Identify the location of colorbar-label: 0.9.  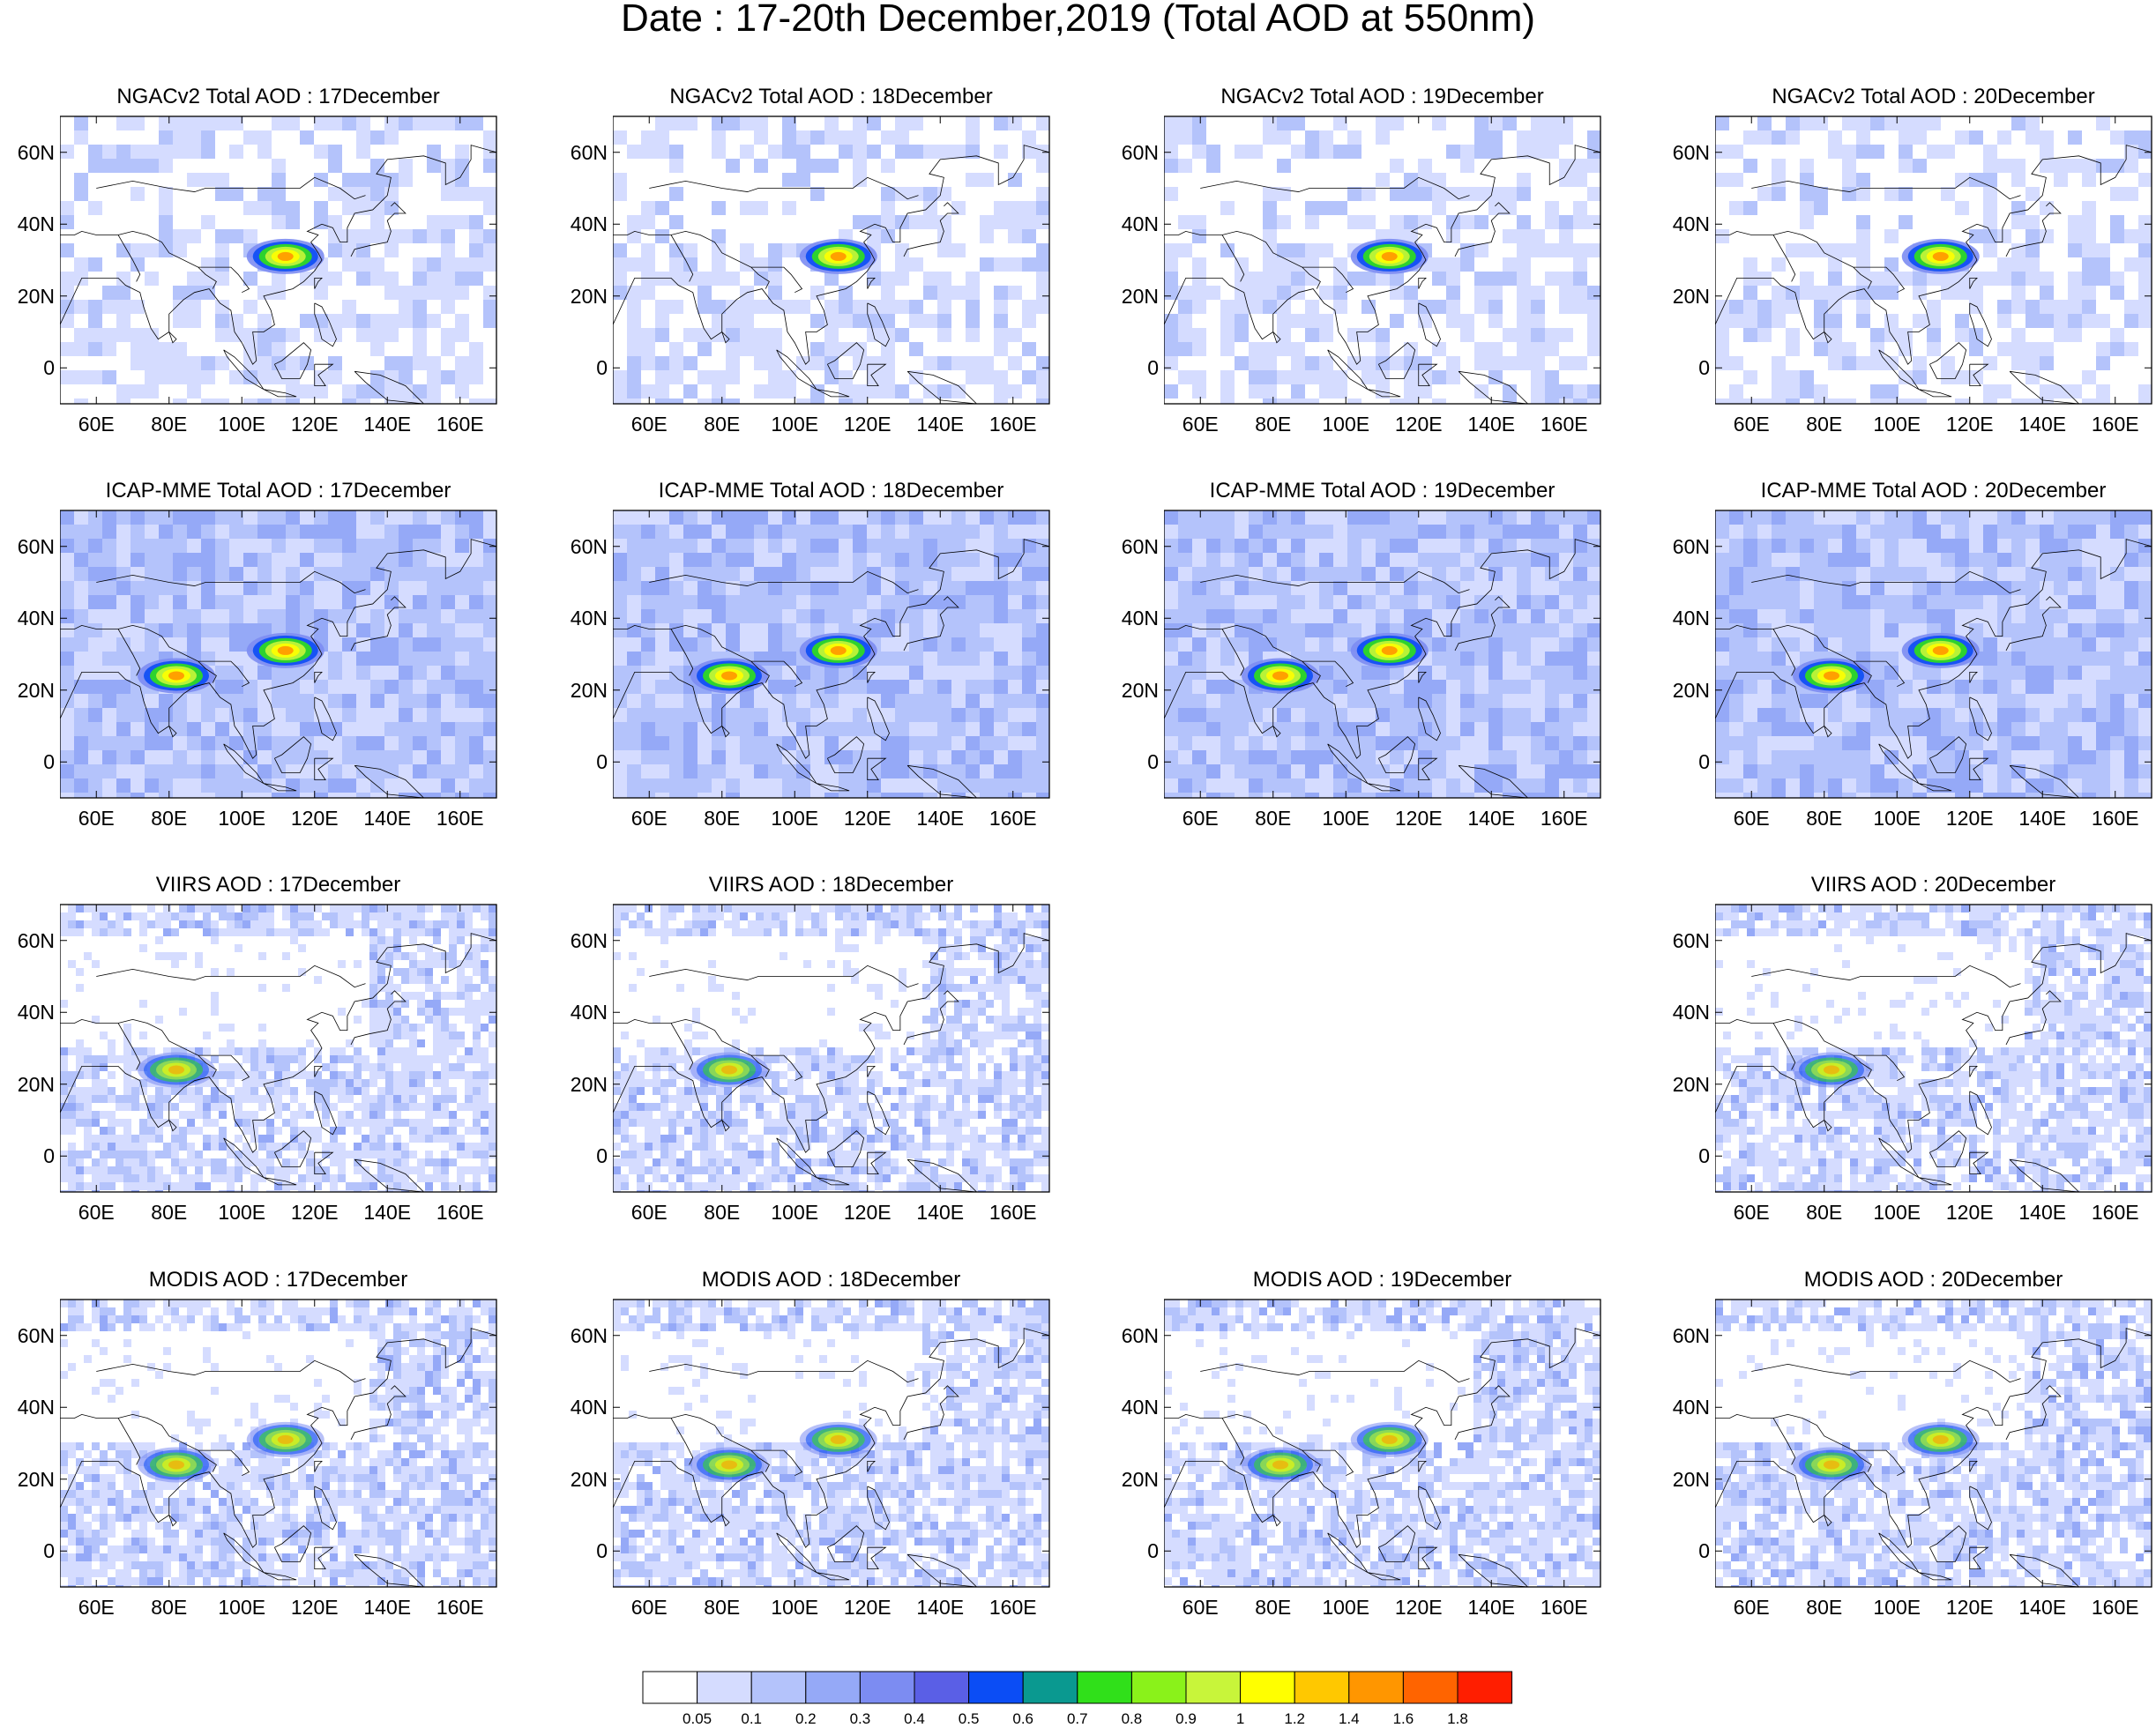
(1186, 1719).